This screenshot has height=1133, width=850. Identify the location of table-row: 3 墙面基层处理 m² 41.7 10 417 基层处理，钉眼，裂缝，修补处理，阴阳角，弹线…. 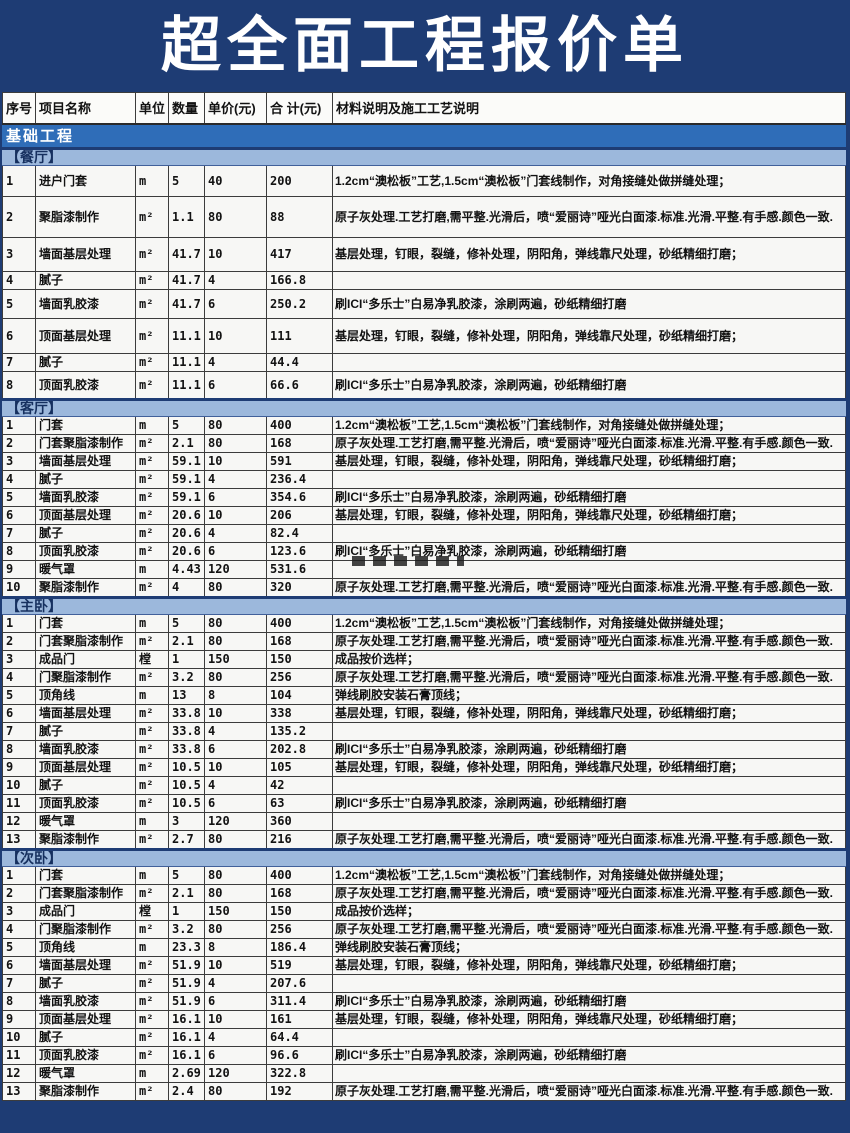
(424, 254).